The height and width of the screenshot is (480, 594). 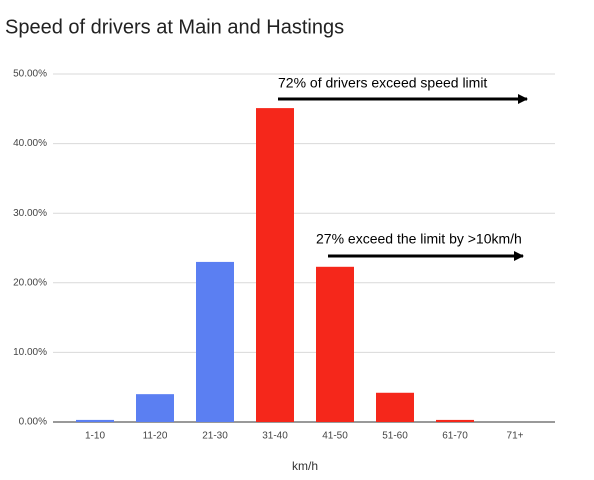 I want to click on y-tick-label: 10.00%, so click(x=30, y=352).